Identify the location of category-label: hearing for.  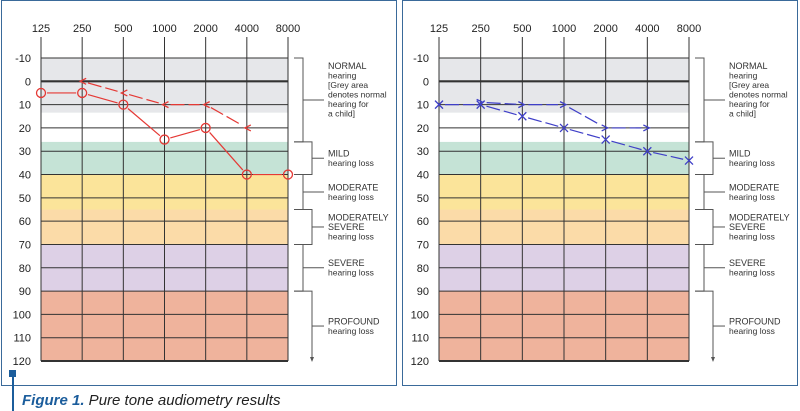
(348, 104).